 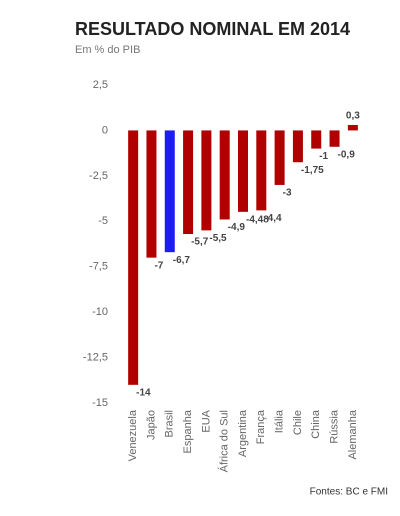 What do you see at coordinates (287, 193) in the screenshot?
I see `value-label: -3` at bounding box center [287, 193].